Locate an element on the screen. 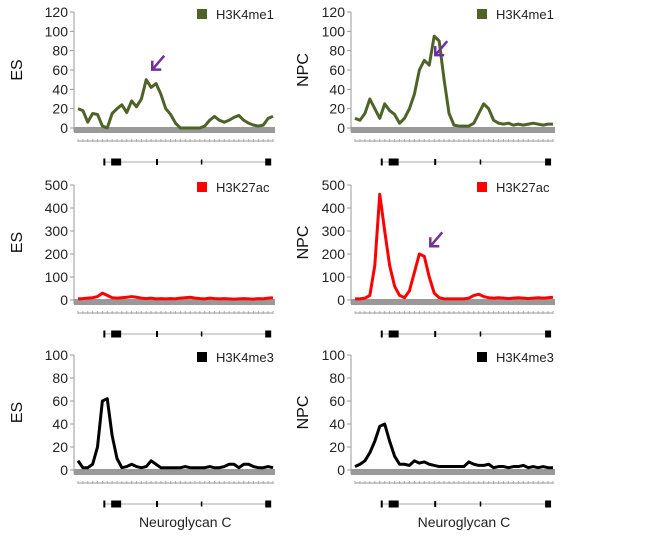 Image resolution: width=655 pixels, height=548 pixels. panel-npc-h3k4me3: 0 20 40 60 80 100 NPC Neuroglycan C H3K4me3 is located at coordinates (425, 438).